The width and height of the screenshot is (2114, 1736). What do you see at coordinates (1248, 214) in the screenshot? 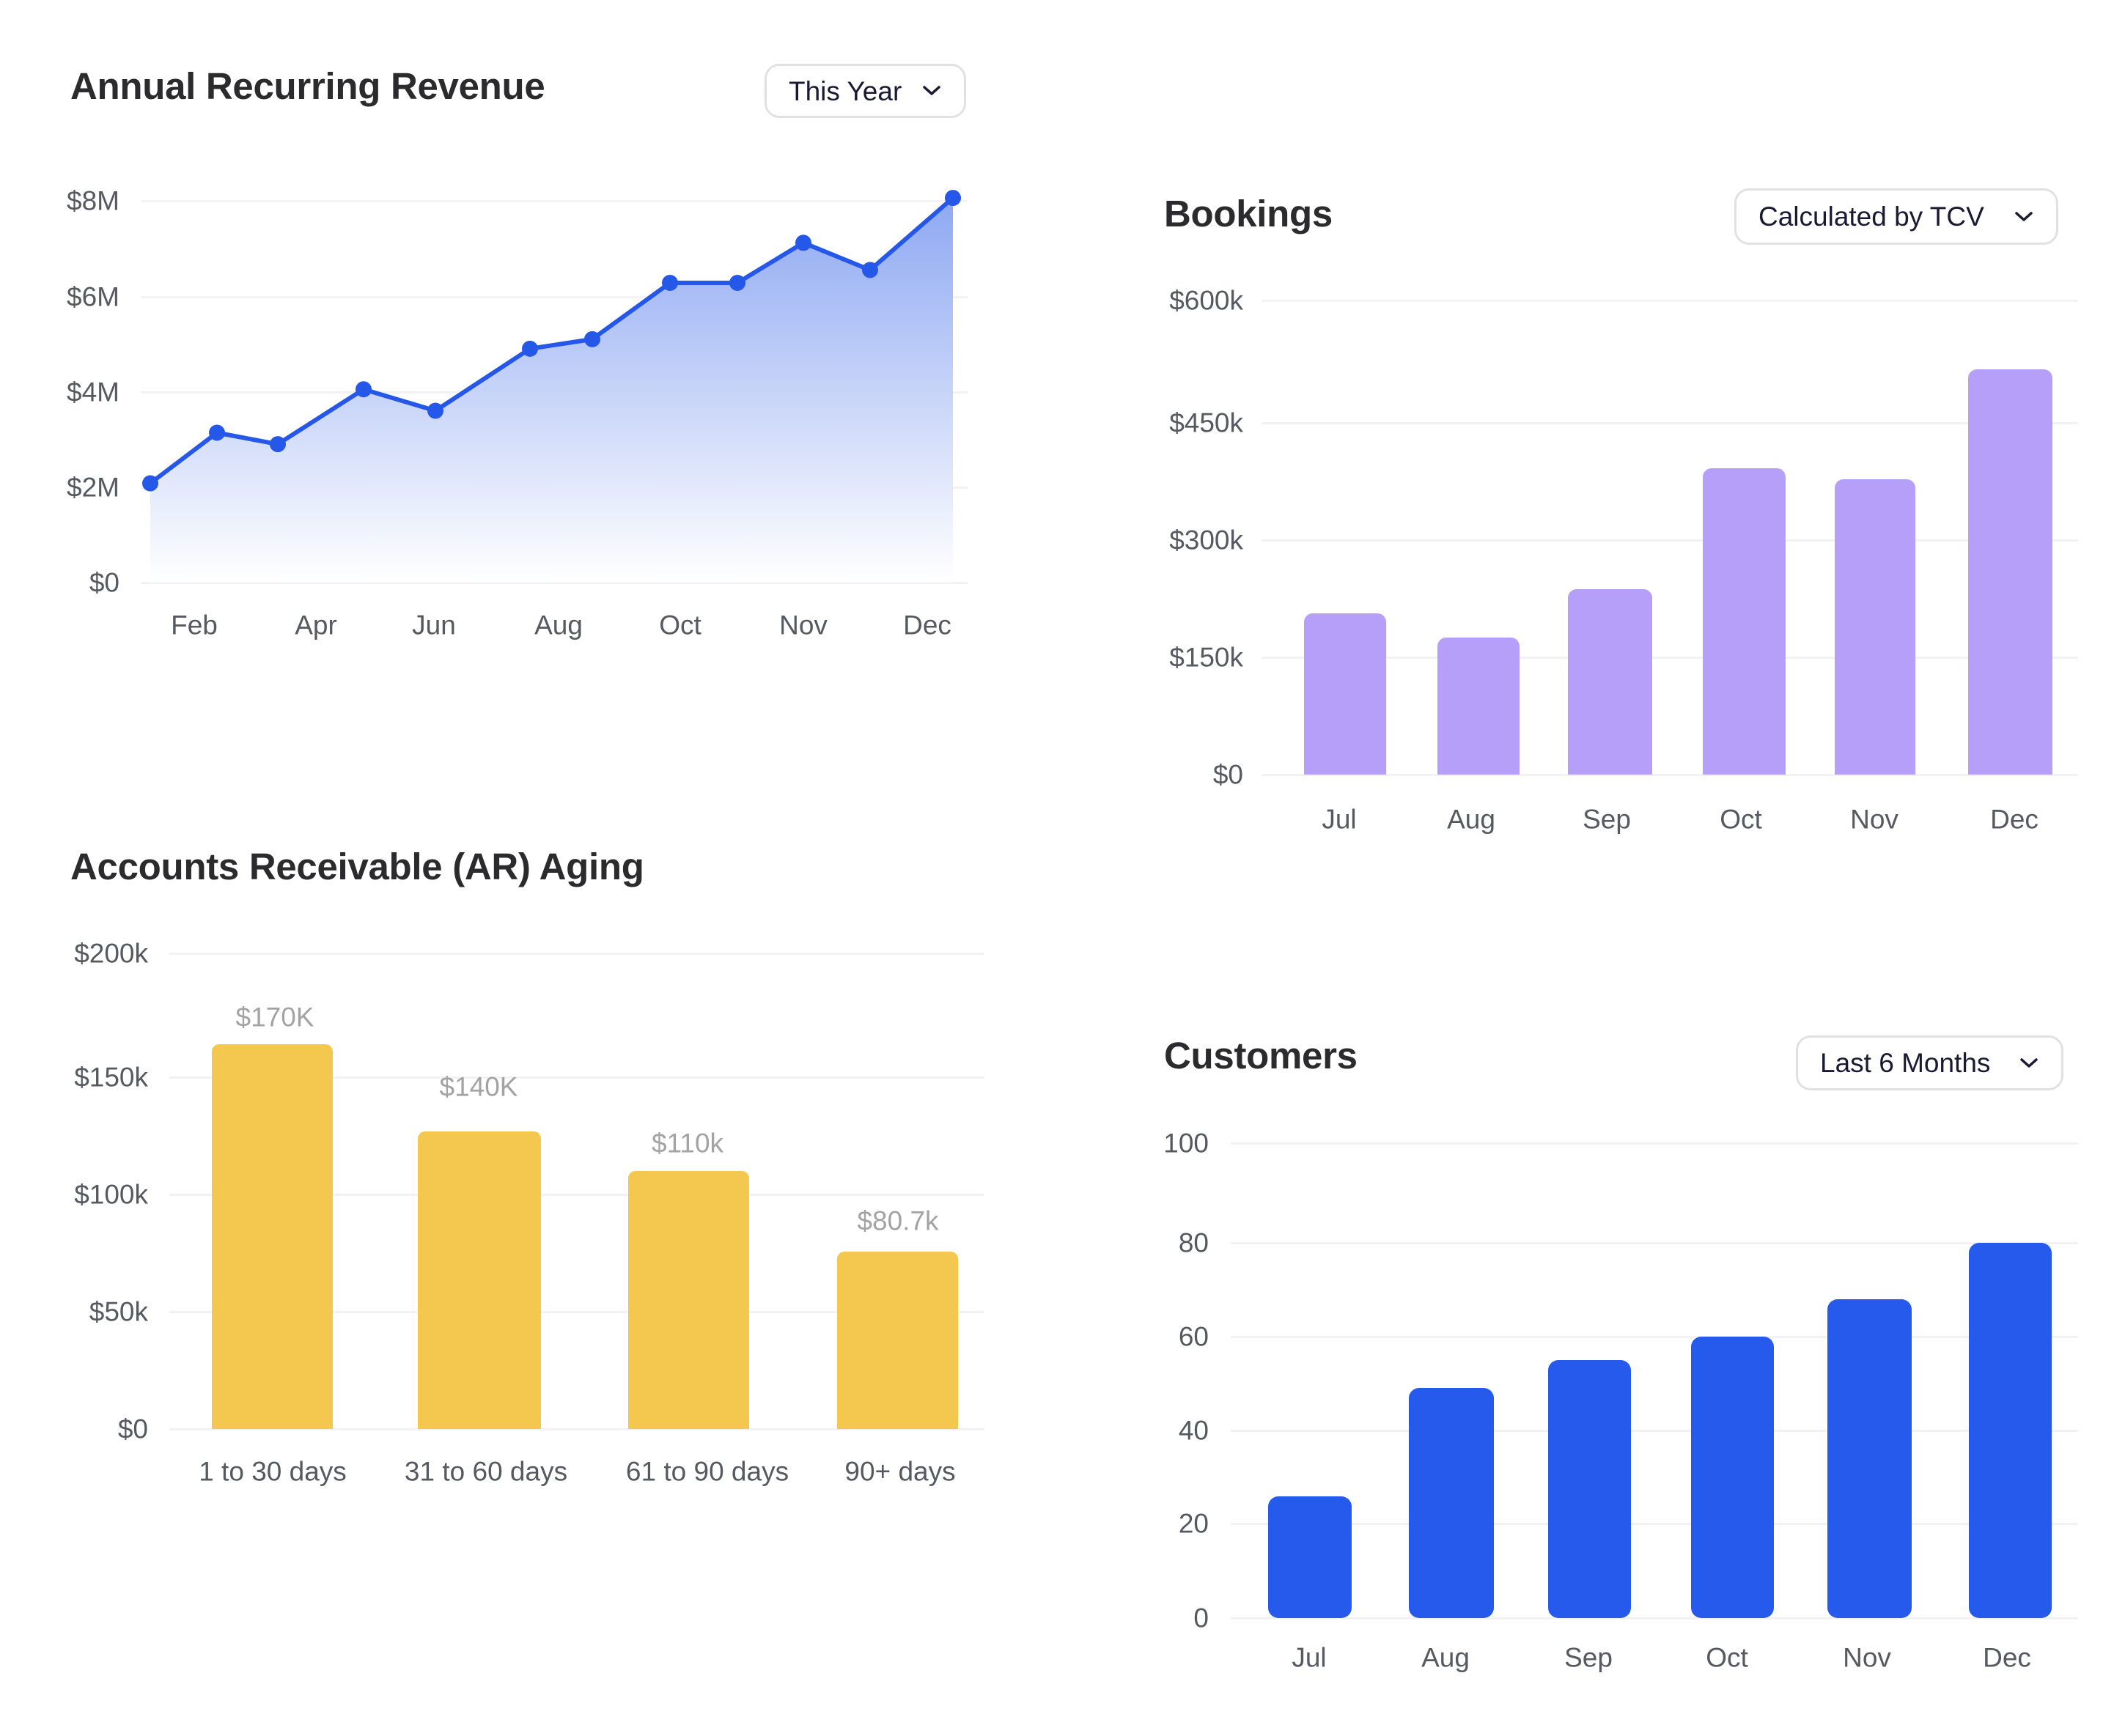
I see `bookings-title: Bookings` at bounding box center [1248, 214].